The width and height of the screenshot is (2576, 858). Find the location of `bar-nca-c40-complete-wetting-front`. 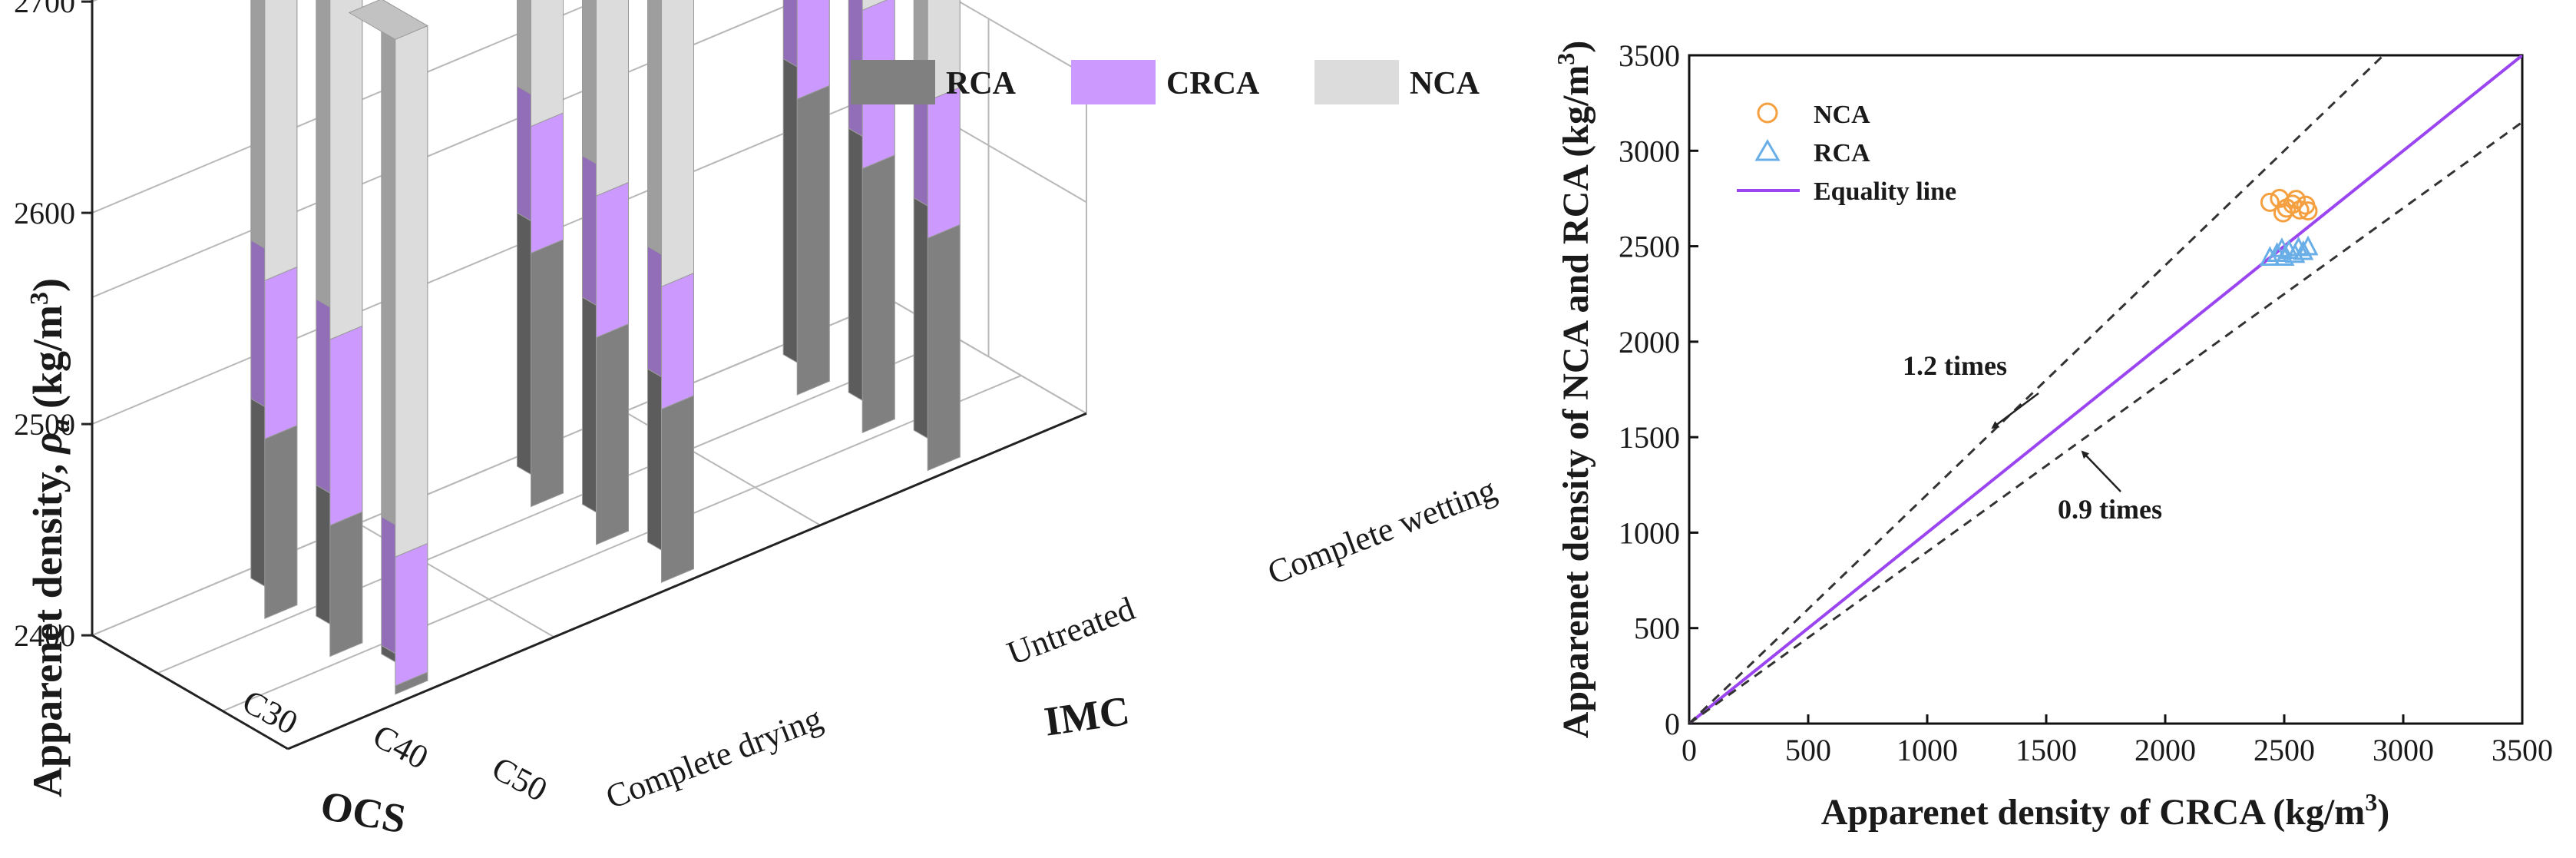

bar-nca-c40-complete-wetting-front is located at coordinates (875, 6).